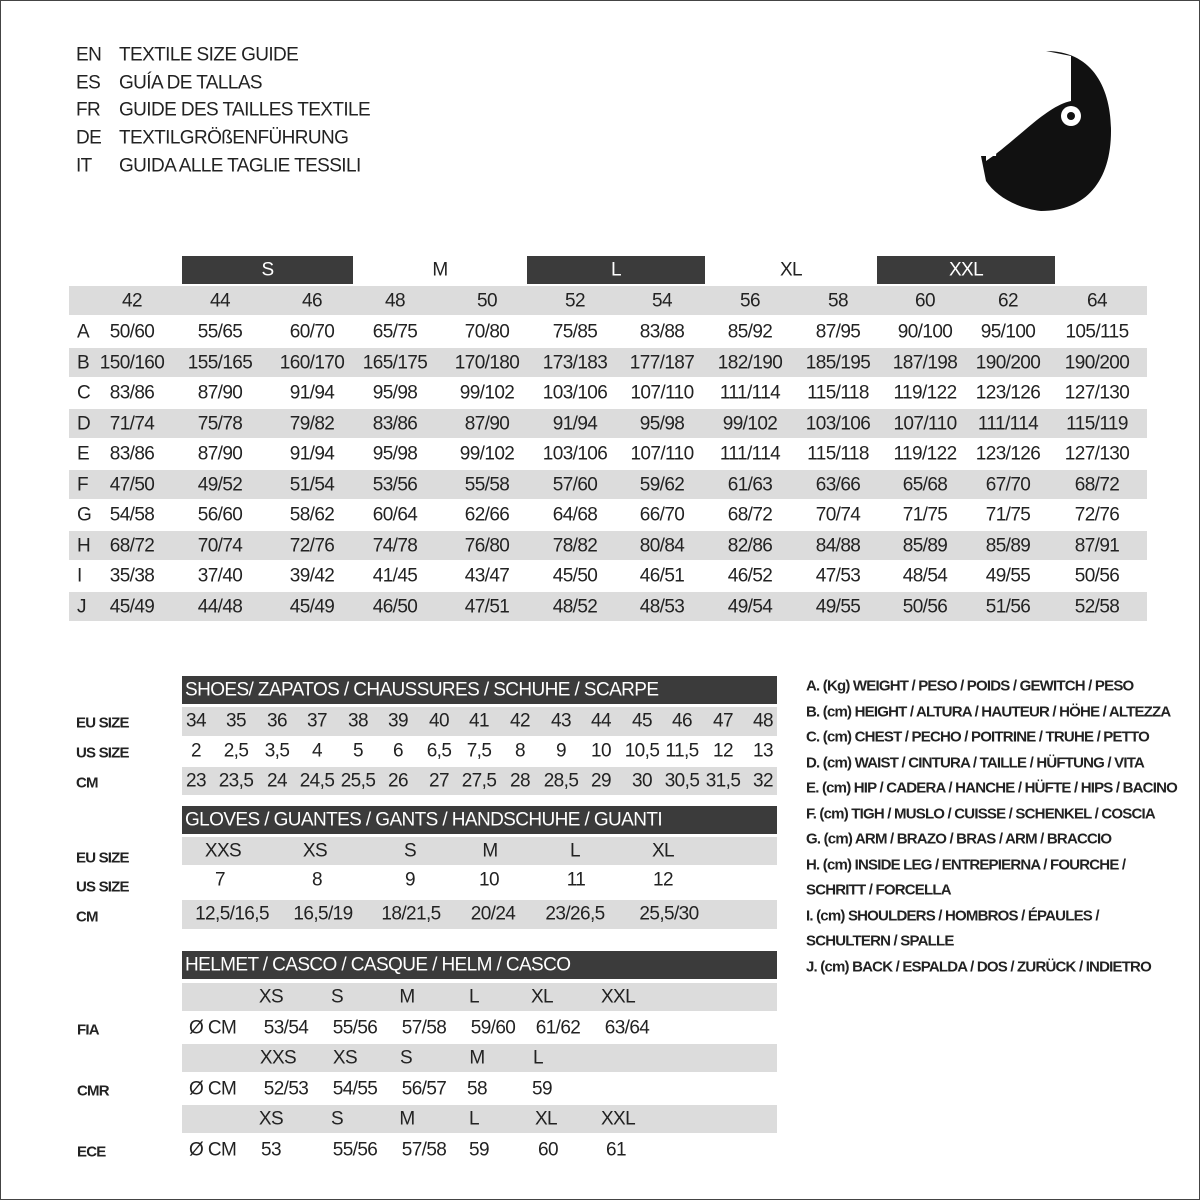  I want to click on eu-size-header: 56, so click(750, 301).